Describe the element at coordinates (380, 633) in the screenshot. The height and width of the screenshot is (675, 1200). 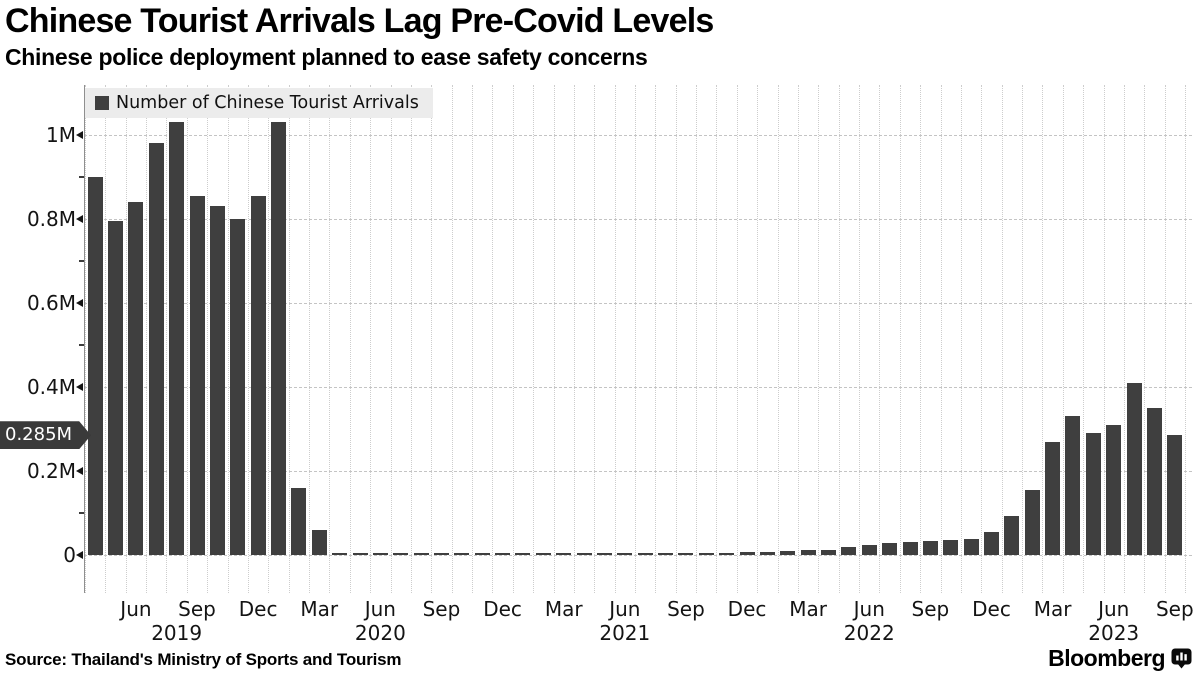
I see `year-label: 2020` at that location.